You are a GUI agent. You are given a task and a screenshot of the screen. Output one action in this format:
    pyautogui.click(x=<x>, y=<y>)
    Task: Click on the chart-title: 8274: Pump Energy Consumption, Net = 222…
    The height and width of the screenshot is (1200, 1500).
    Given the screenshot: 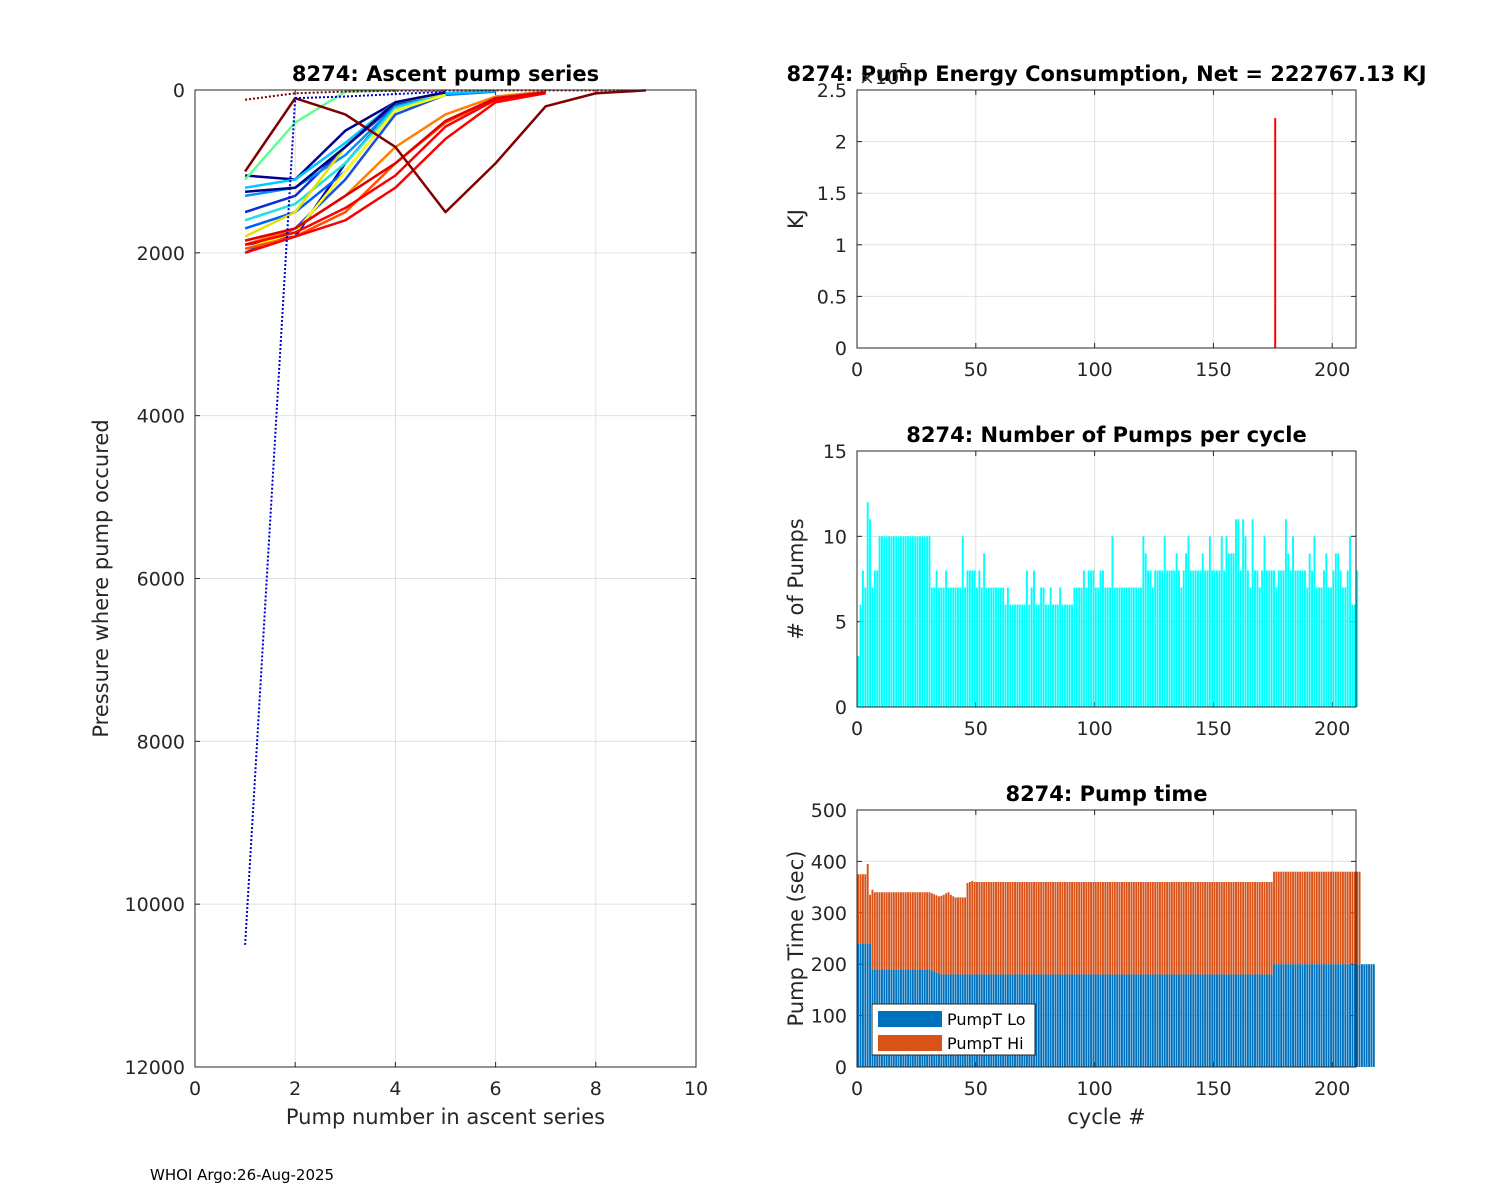 What is the action you would take?
    pyautogui.click(x=1106, y=74)
    